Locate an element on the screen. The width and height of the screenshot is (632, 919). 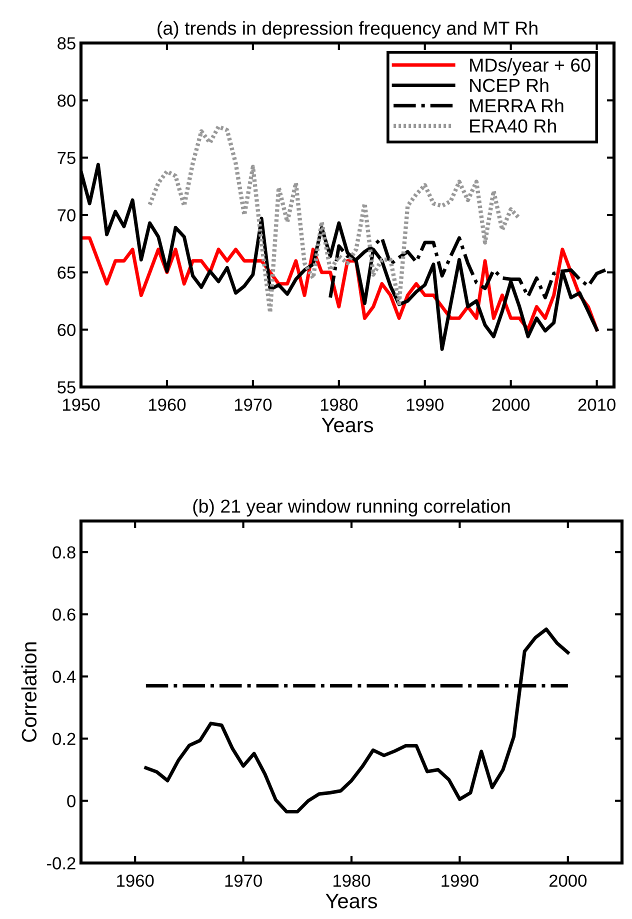
y-tick-label: 75 is located at coordinates (67, 158).